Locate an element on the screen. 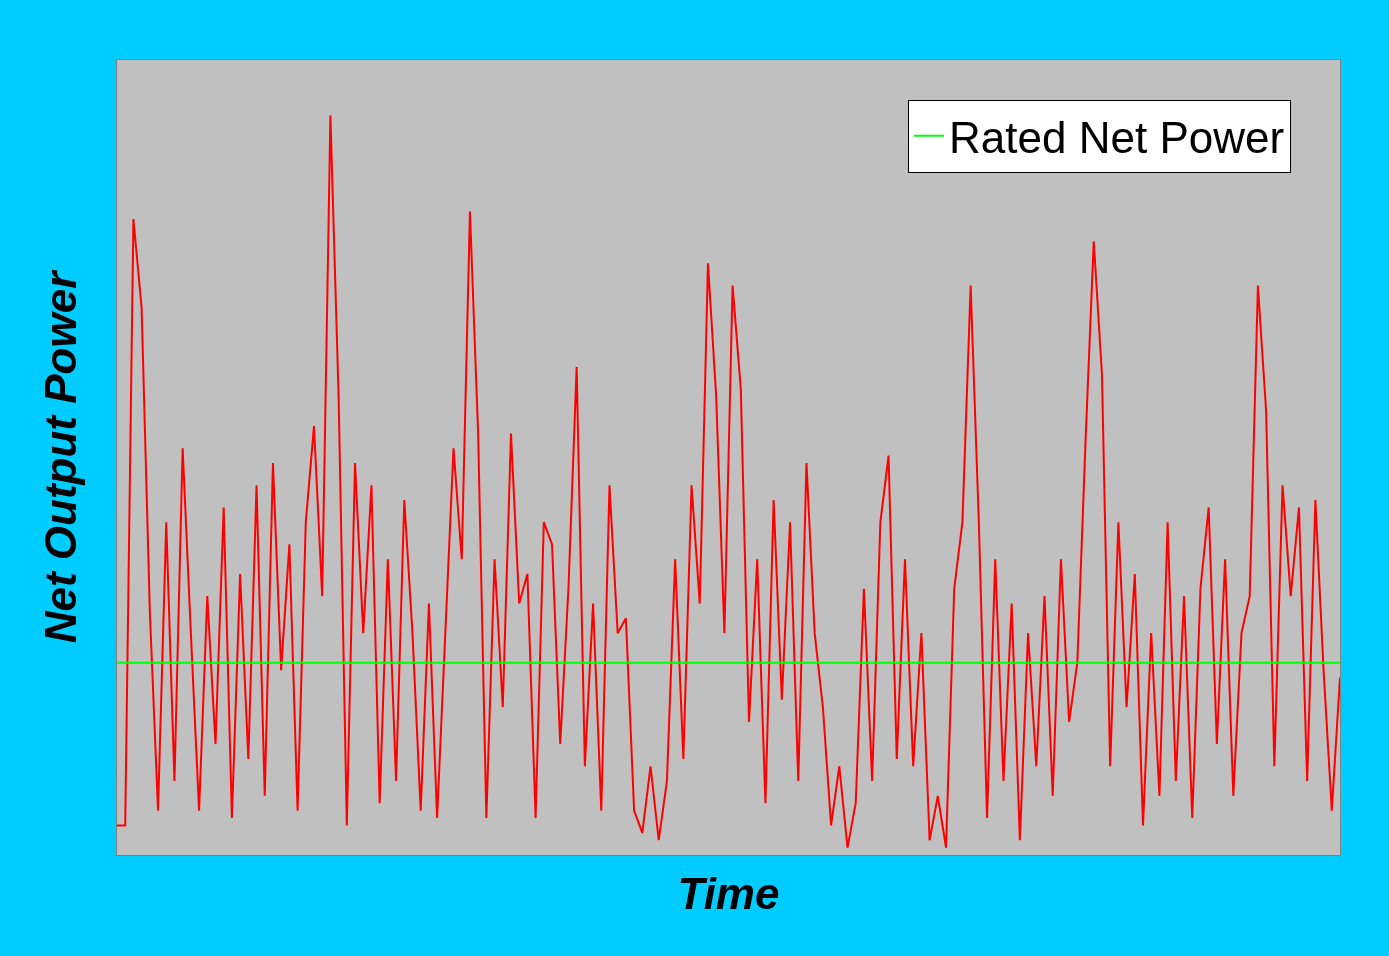 The image size is (1389, 956). legend-label: Rated Net Power is located at coordinates (1117, 138).